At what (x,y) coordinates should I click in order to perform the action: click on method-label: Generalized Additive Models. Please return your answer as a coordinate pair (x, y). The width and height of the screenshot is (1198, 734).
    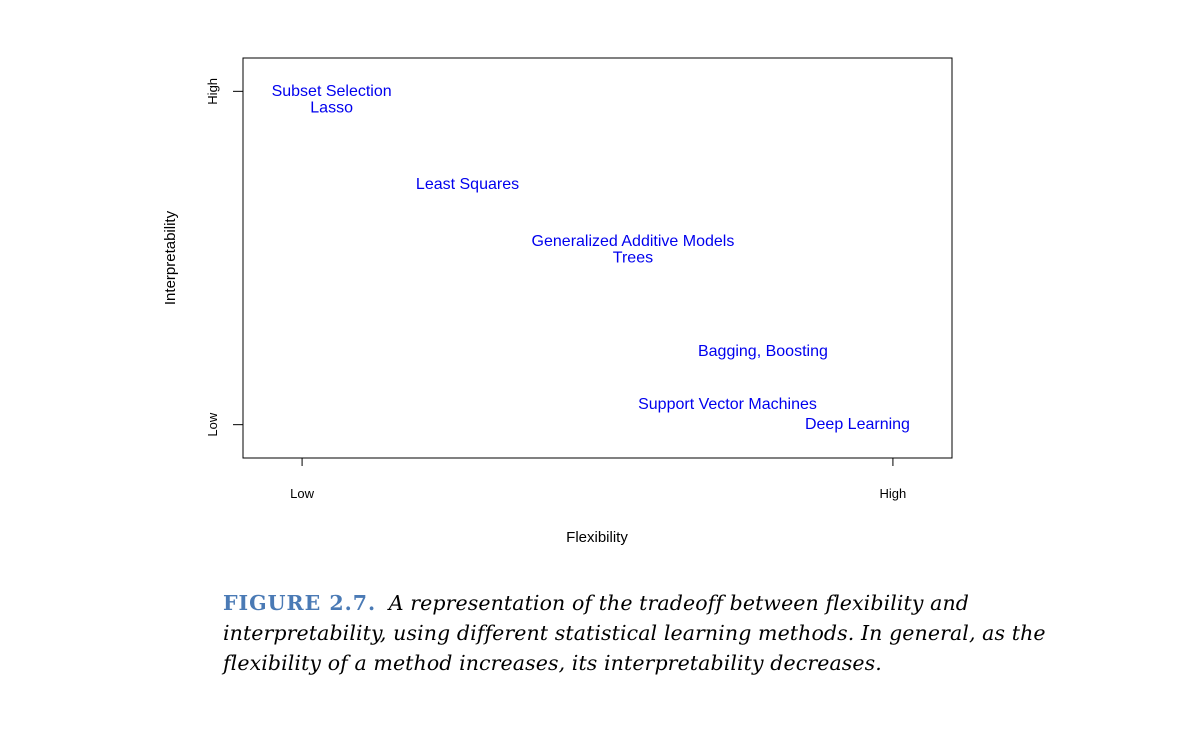
    Looking at the image, I should click on (633, 241).